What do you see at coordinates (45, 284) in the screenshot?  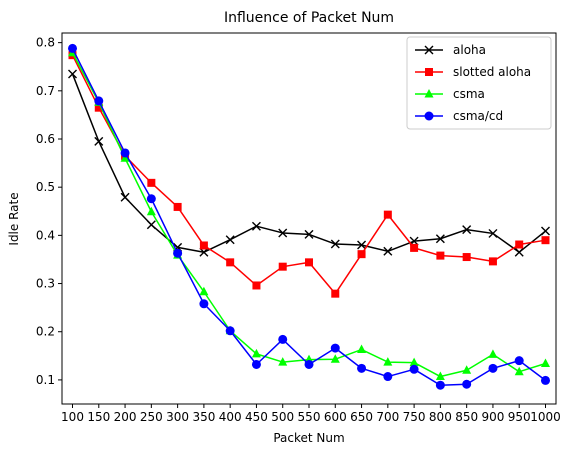 I see `y-tick-label: 0.3` at bounding box center [45, 284].